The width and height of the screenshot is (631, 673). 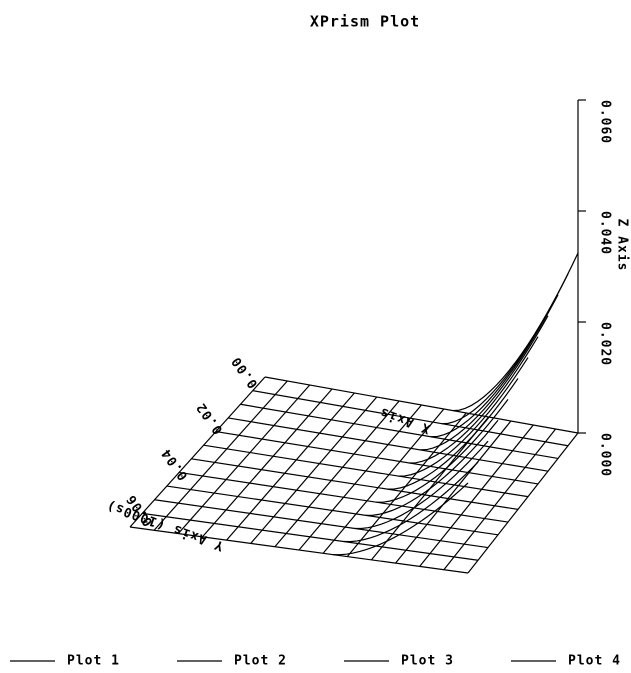 What do you see at coordinates (605, 122) in the screenshot?
I see `z-tick-label: 0.060` at bounding box center [605, 122].